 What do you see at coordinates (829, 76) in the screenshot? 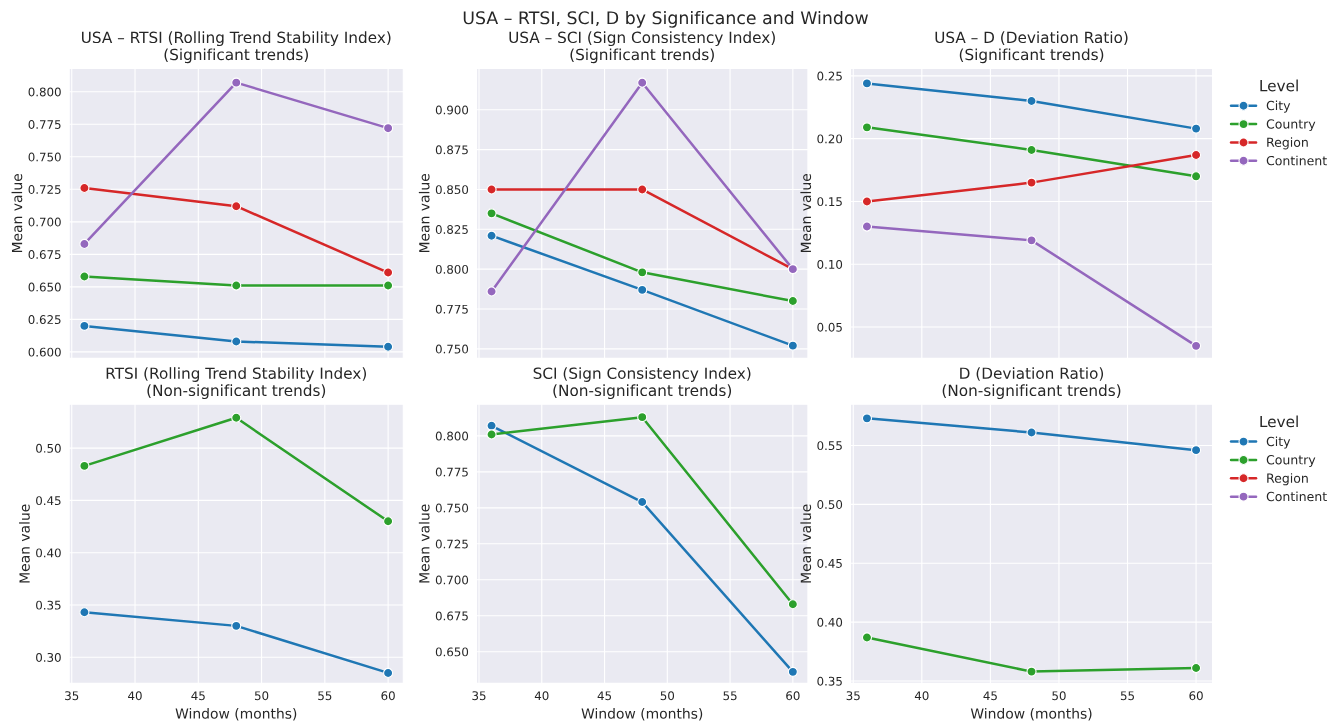
I see `y-tick-label: 0.25` at bounding box center [829, 76].